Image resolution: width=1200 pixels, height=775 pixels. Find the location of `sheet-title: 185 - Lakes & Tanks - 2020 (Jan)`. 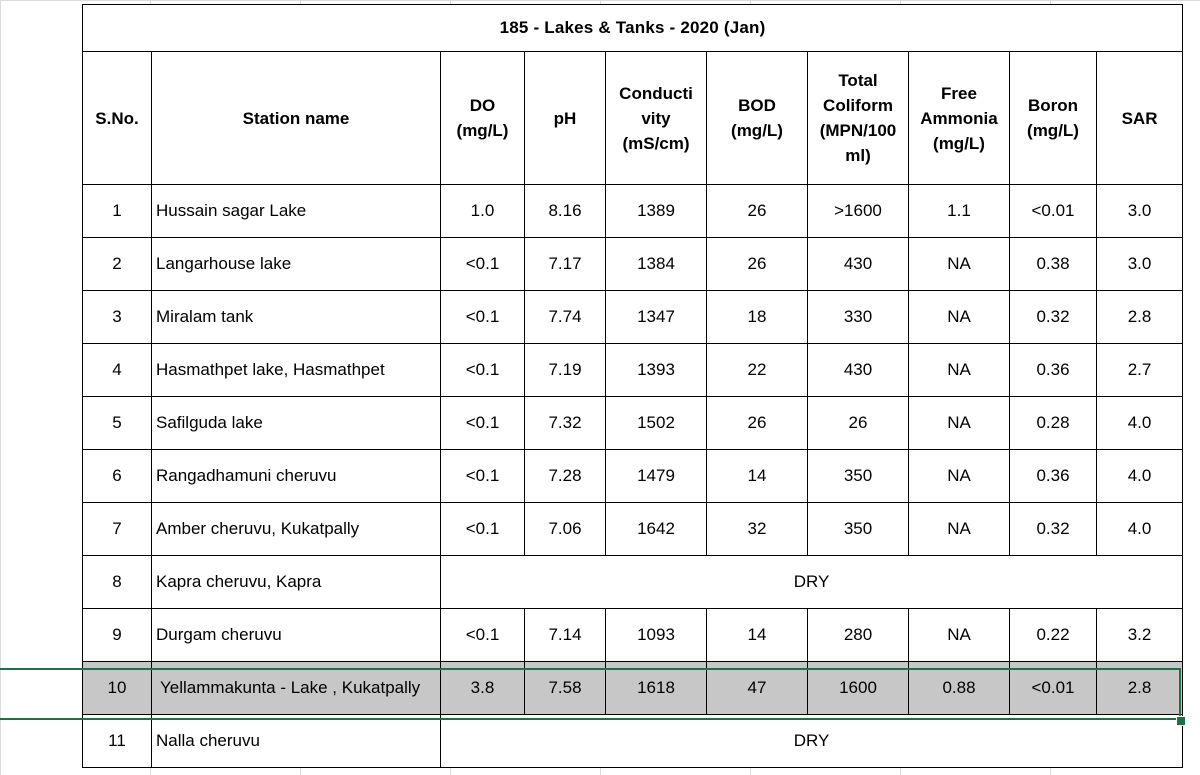

sheet-title: 185 - Lakes & Tanks - 2020 (Jan) is located at coordinates (632, 28).